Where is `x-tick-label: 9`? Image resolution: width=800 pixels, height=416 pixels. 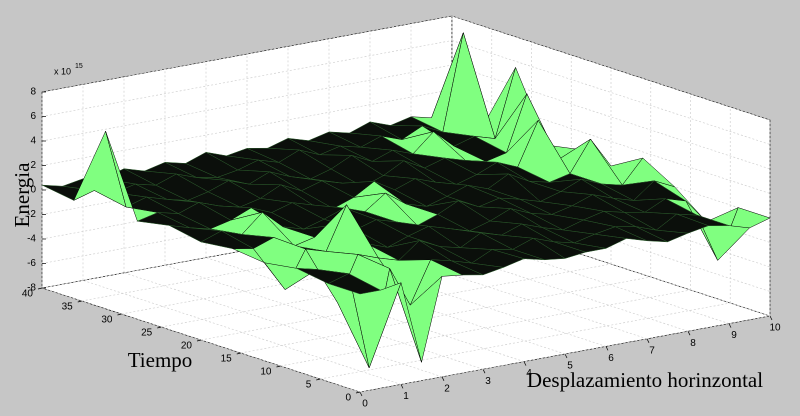 x-tick-label: 9 is located at coordinates (734, 335).